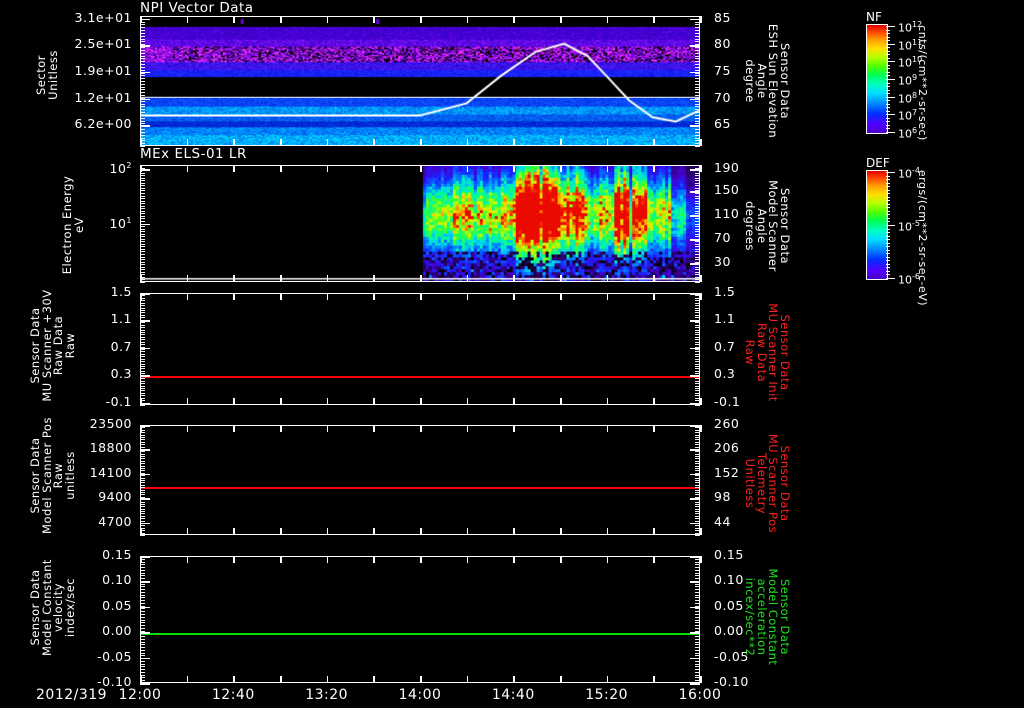  Describe the element at coordinates (909, 226) in the screenshot. I see `def-colorbar-tick-label: 10-5` at that location.